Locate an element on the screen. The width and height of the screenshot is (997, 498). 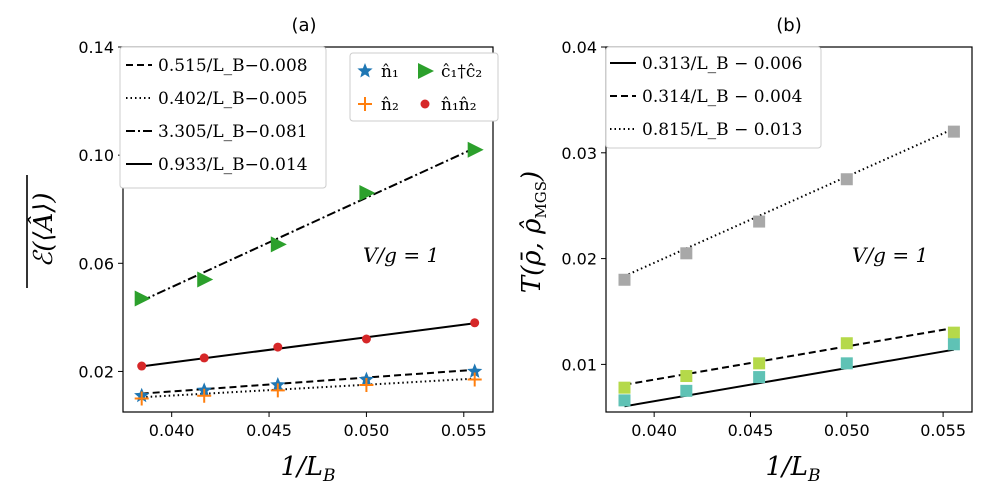
a-y-tick-label-2: 0.10 is located at coordinates (96, 155).